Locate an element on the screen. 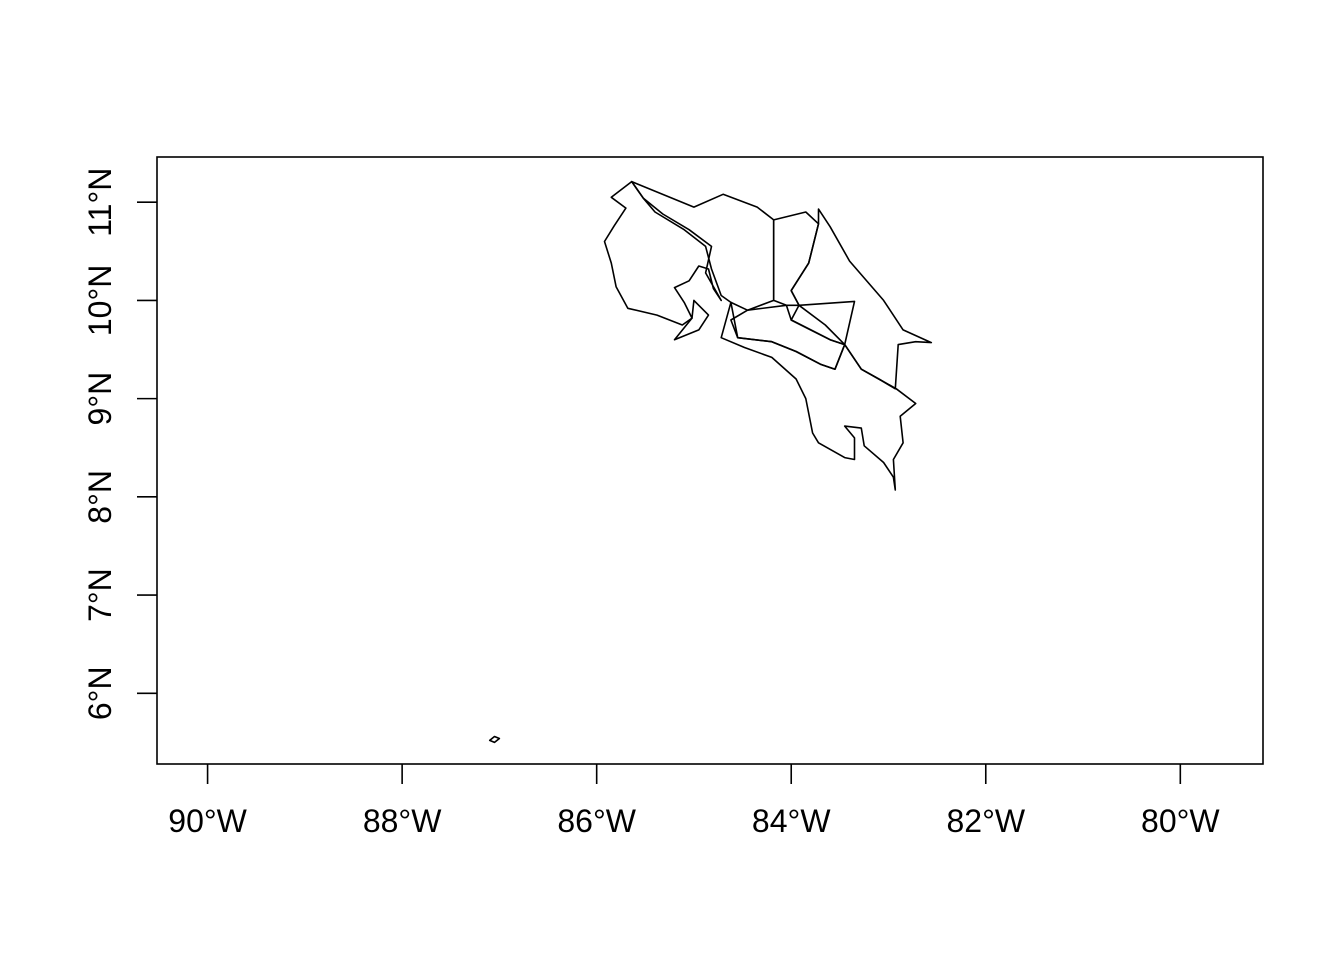 This screenshot has width=1344, height=960. x-tick-label: 80°W is located at coordinates (1180, 821).